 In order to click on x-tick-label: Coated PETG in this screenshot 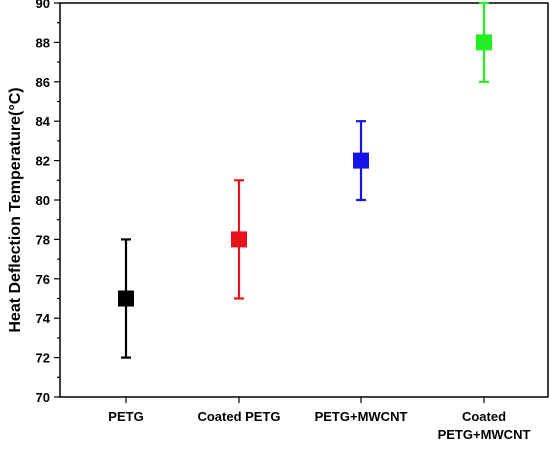, I will do `click(238, 416)`.